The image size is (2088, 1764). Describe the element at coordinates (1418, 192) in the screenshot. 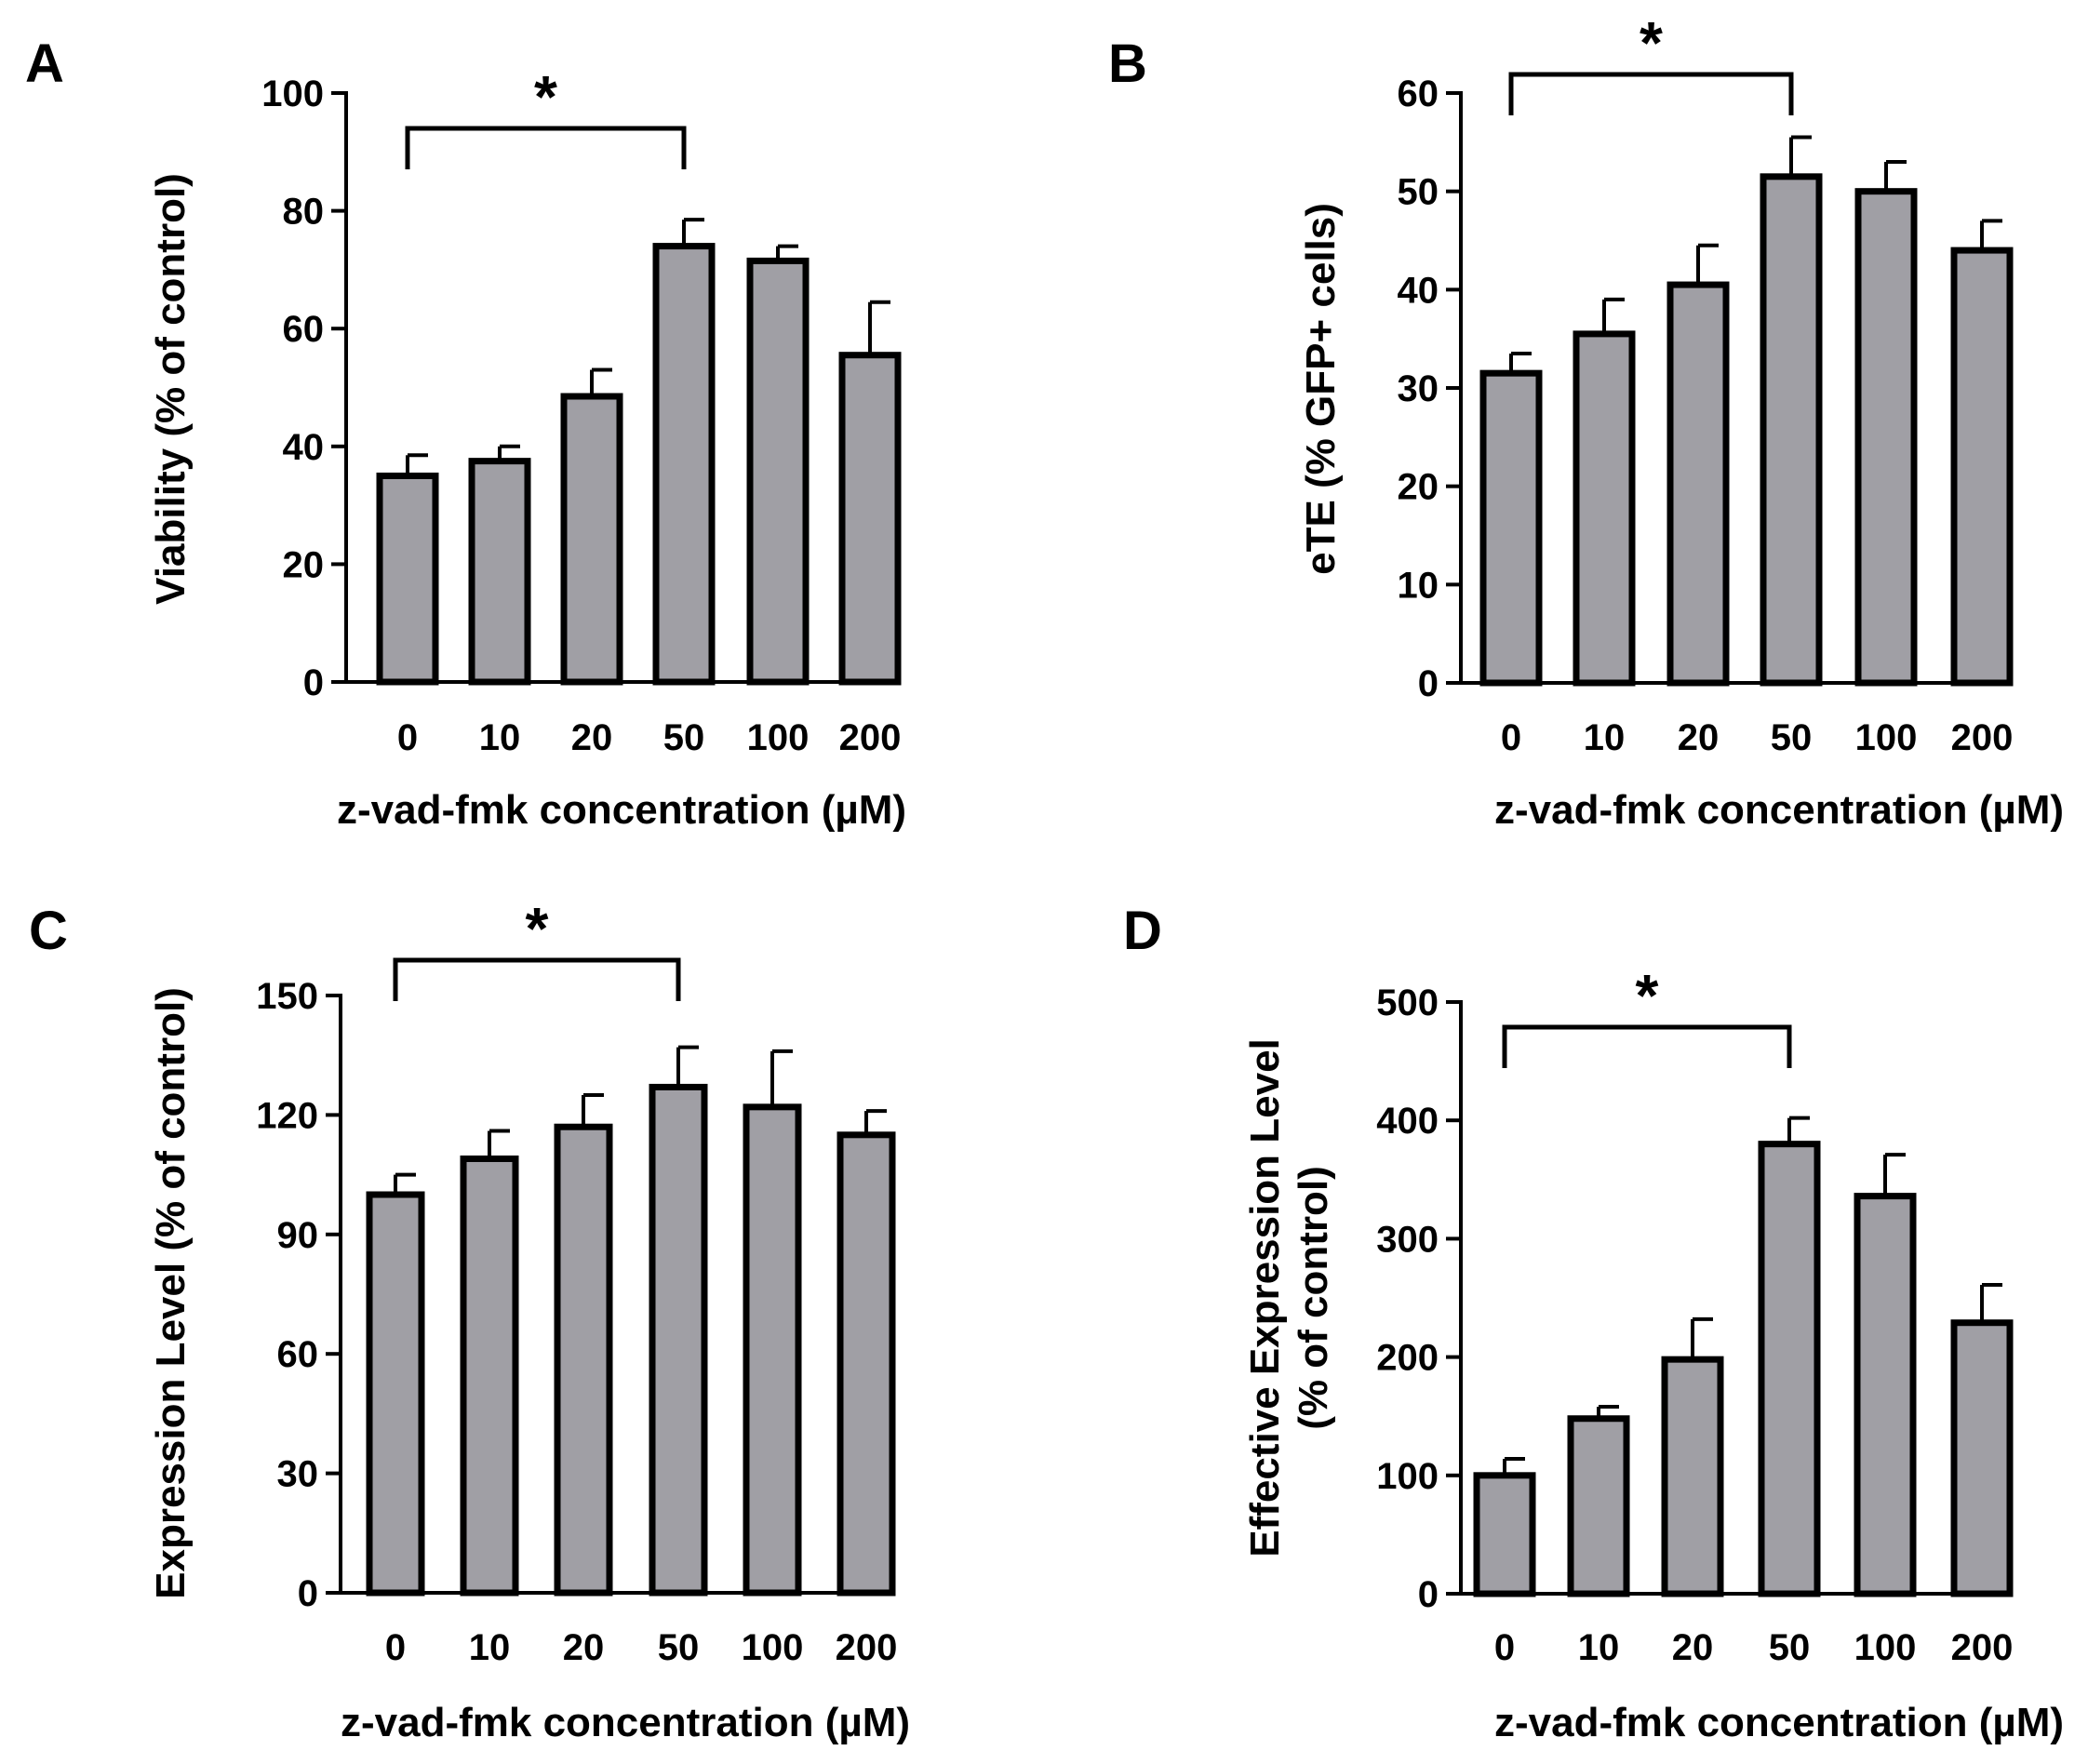

I see `y-tick-label: 50` at that location.